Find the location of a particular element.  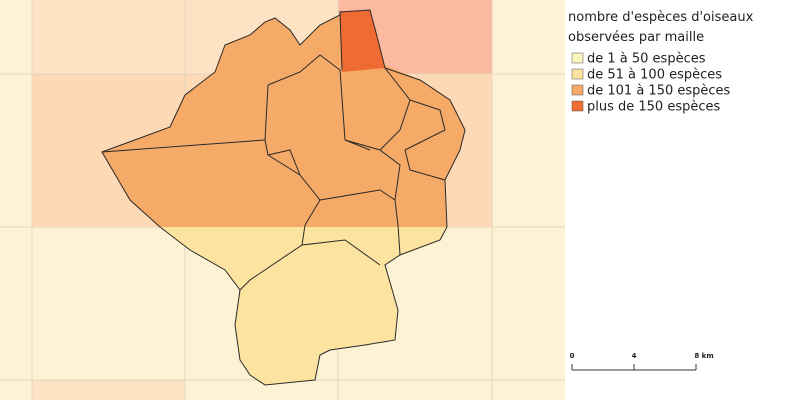

legend-label: de 51 à 100 espèces is located at coordinates (654, 75).